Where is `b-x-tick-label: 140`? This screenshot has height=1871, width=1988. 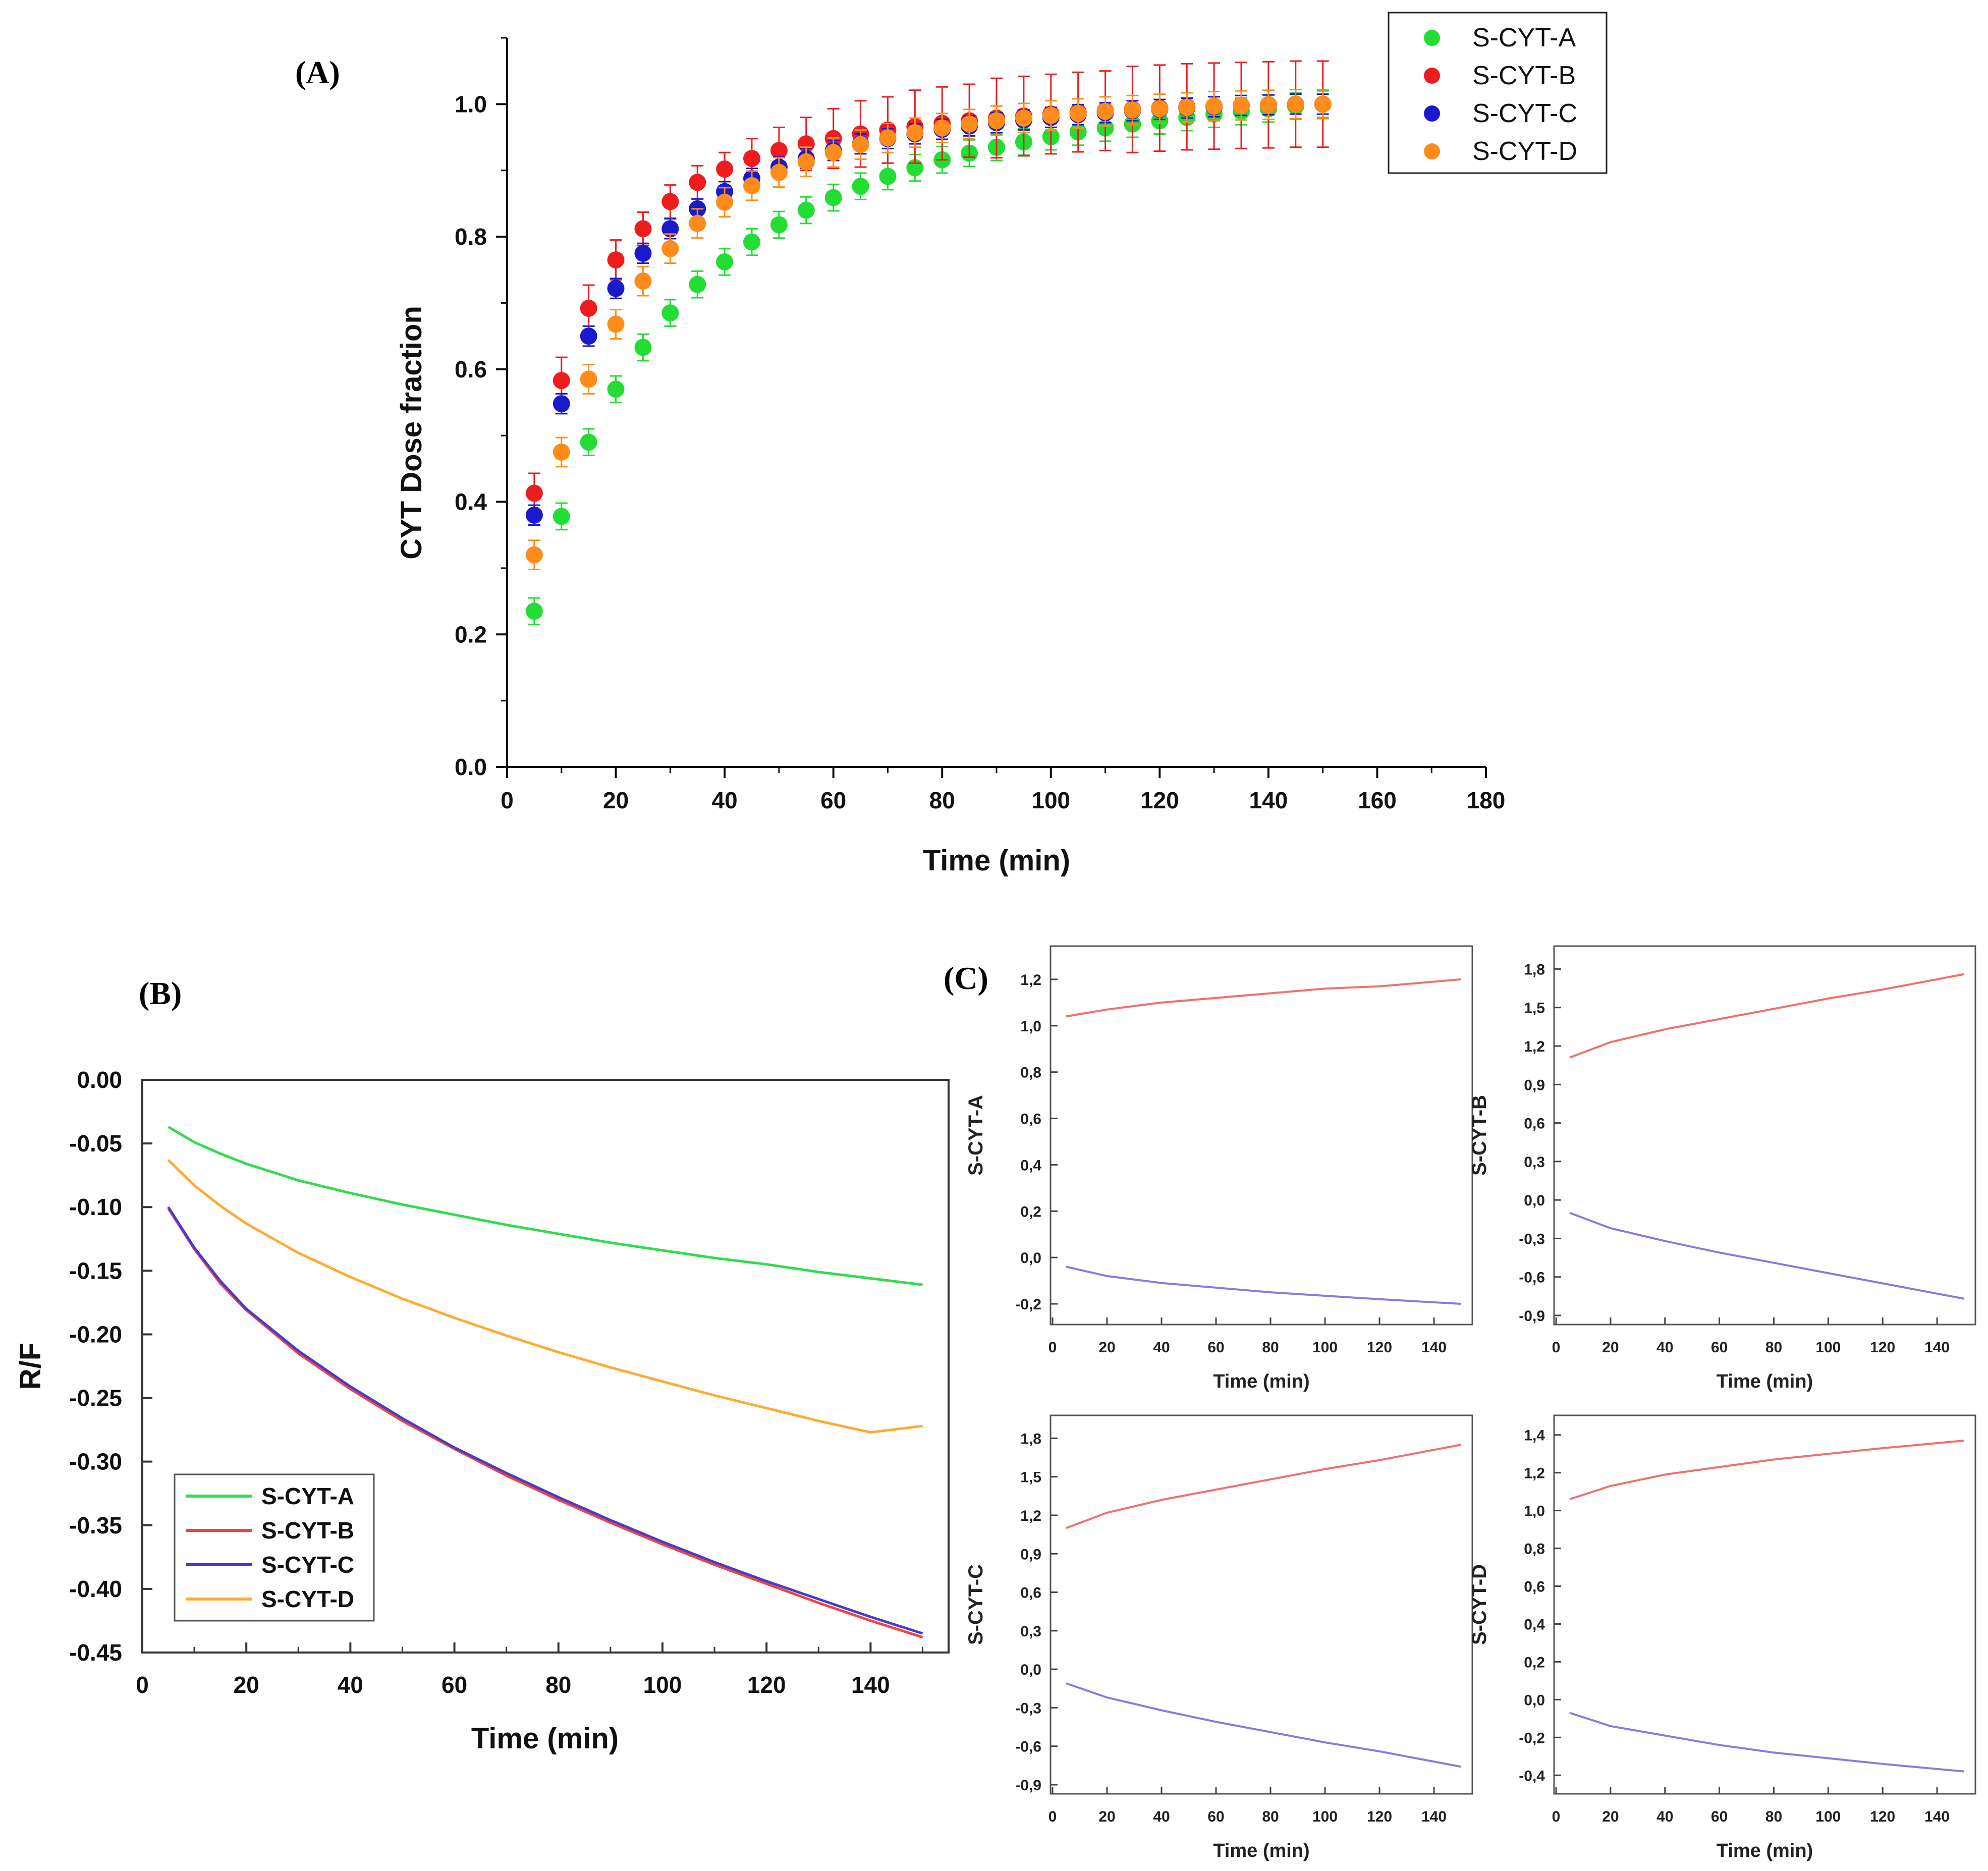 b-x-tick-label: 140 is located at coordinates (870, 1685).